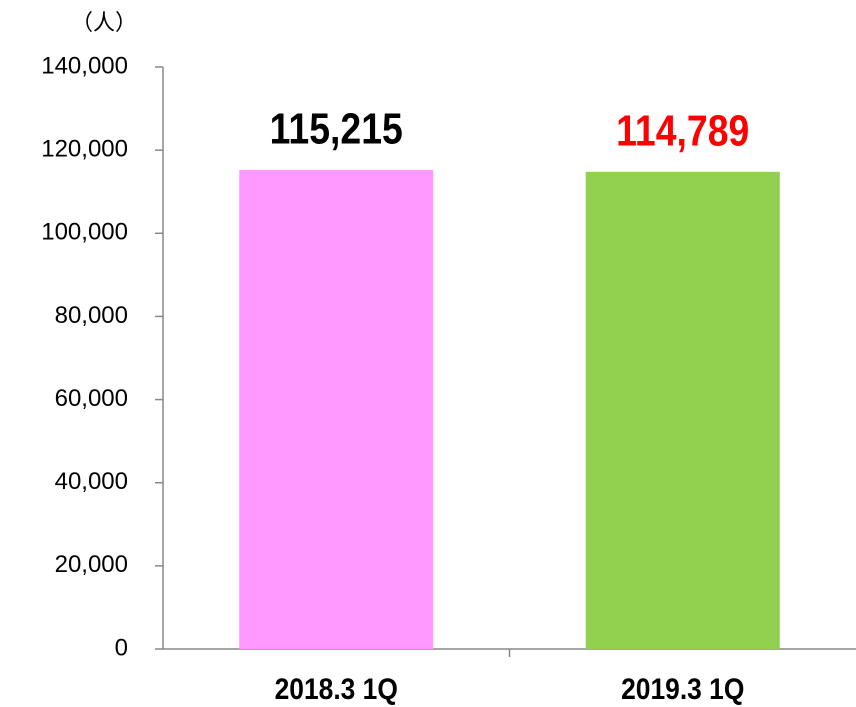 The width and height of the screenshot is (856, 707). What do you see at coordinates (121, 647) in the screenshot?
I see `y-tick-label: 0` at bounding box center [121, 647].